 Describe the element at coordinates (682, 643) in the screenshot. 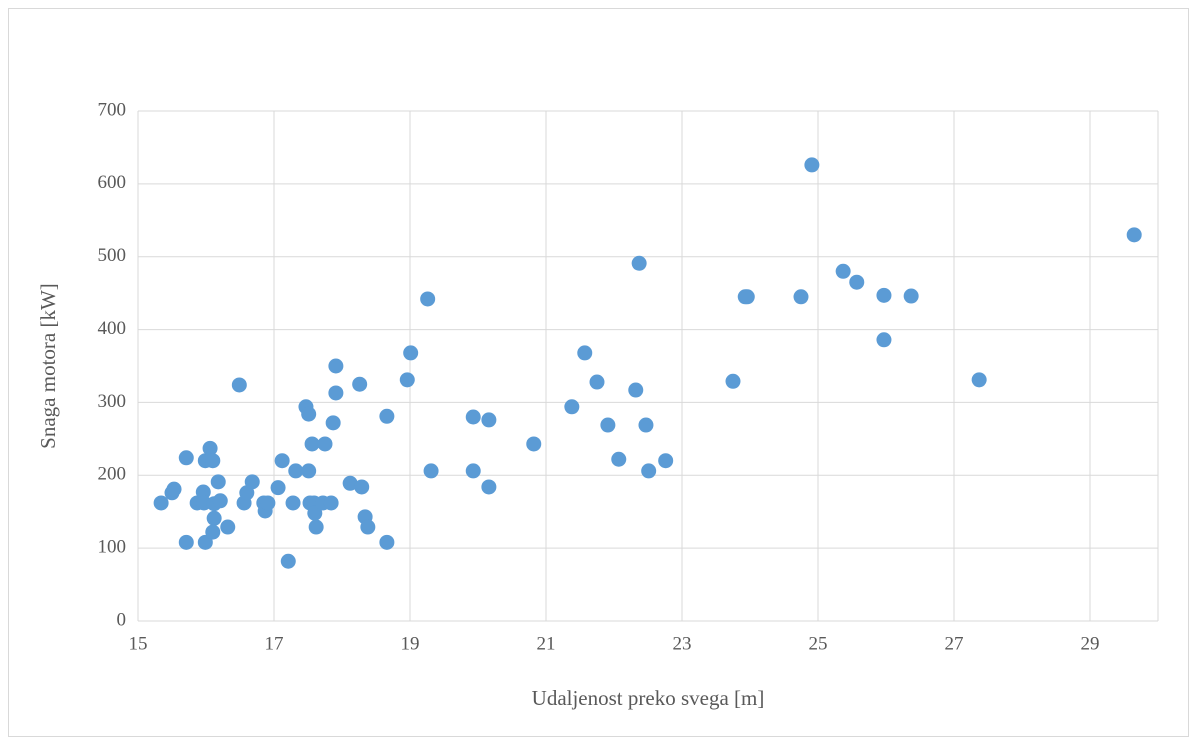

I see `x-tick-label: 23` at that location.